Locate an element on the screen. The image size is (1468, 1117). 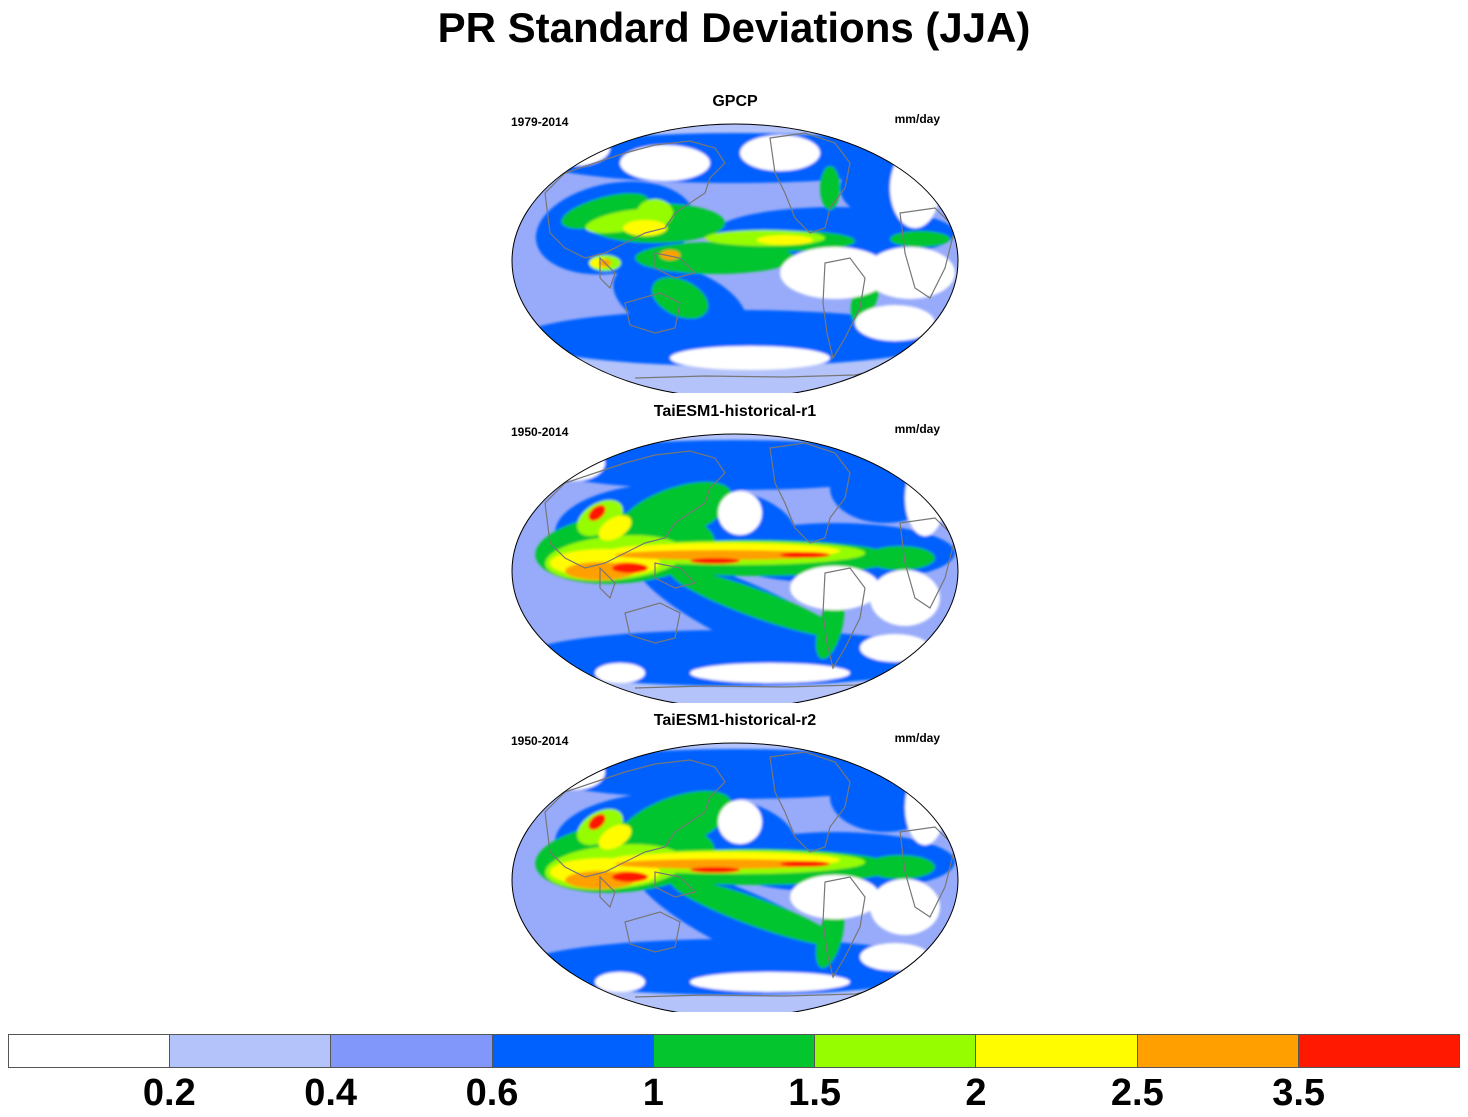
colorbar is located at coordinates (734, 1051).